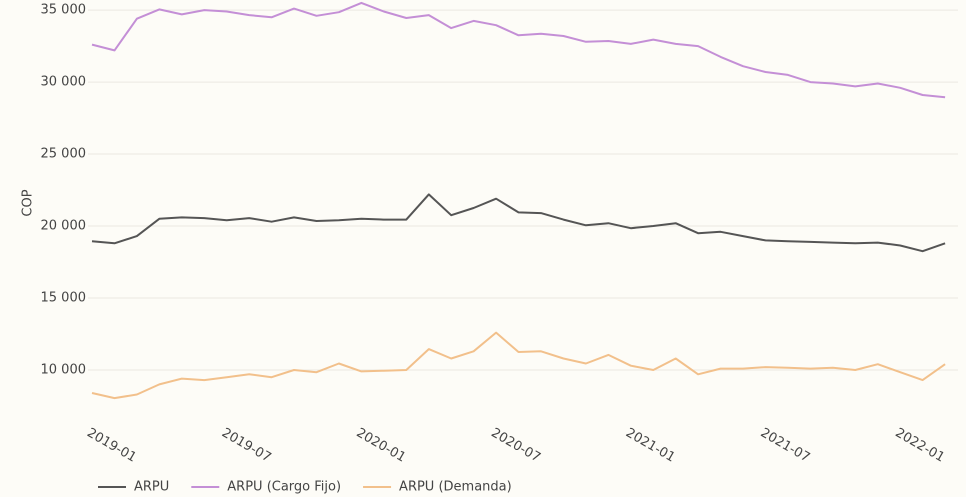  I want to click on y-tick-label: 10 000, so click(64, 370).